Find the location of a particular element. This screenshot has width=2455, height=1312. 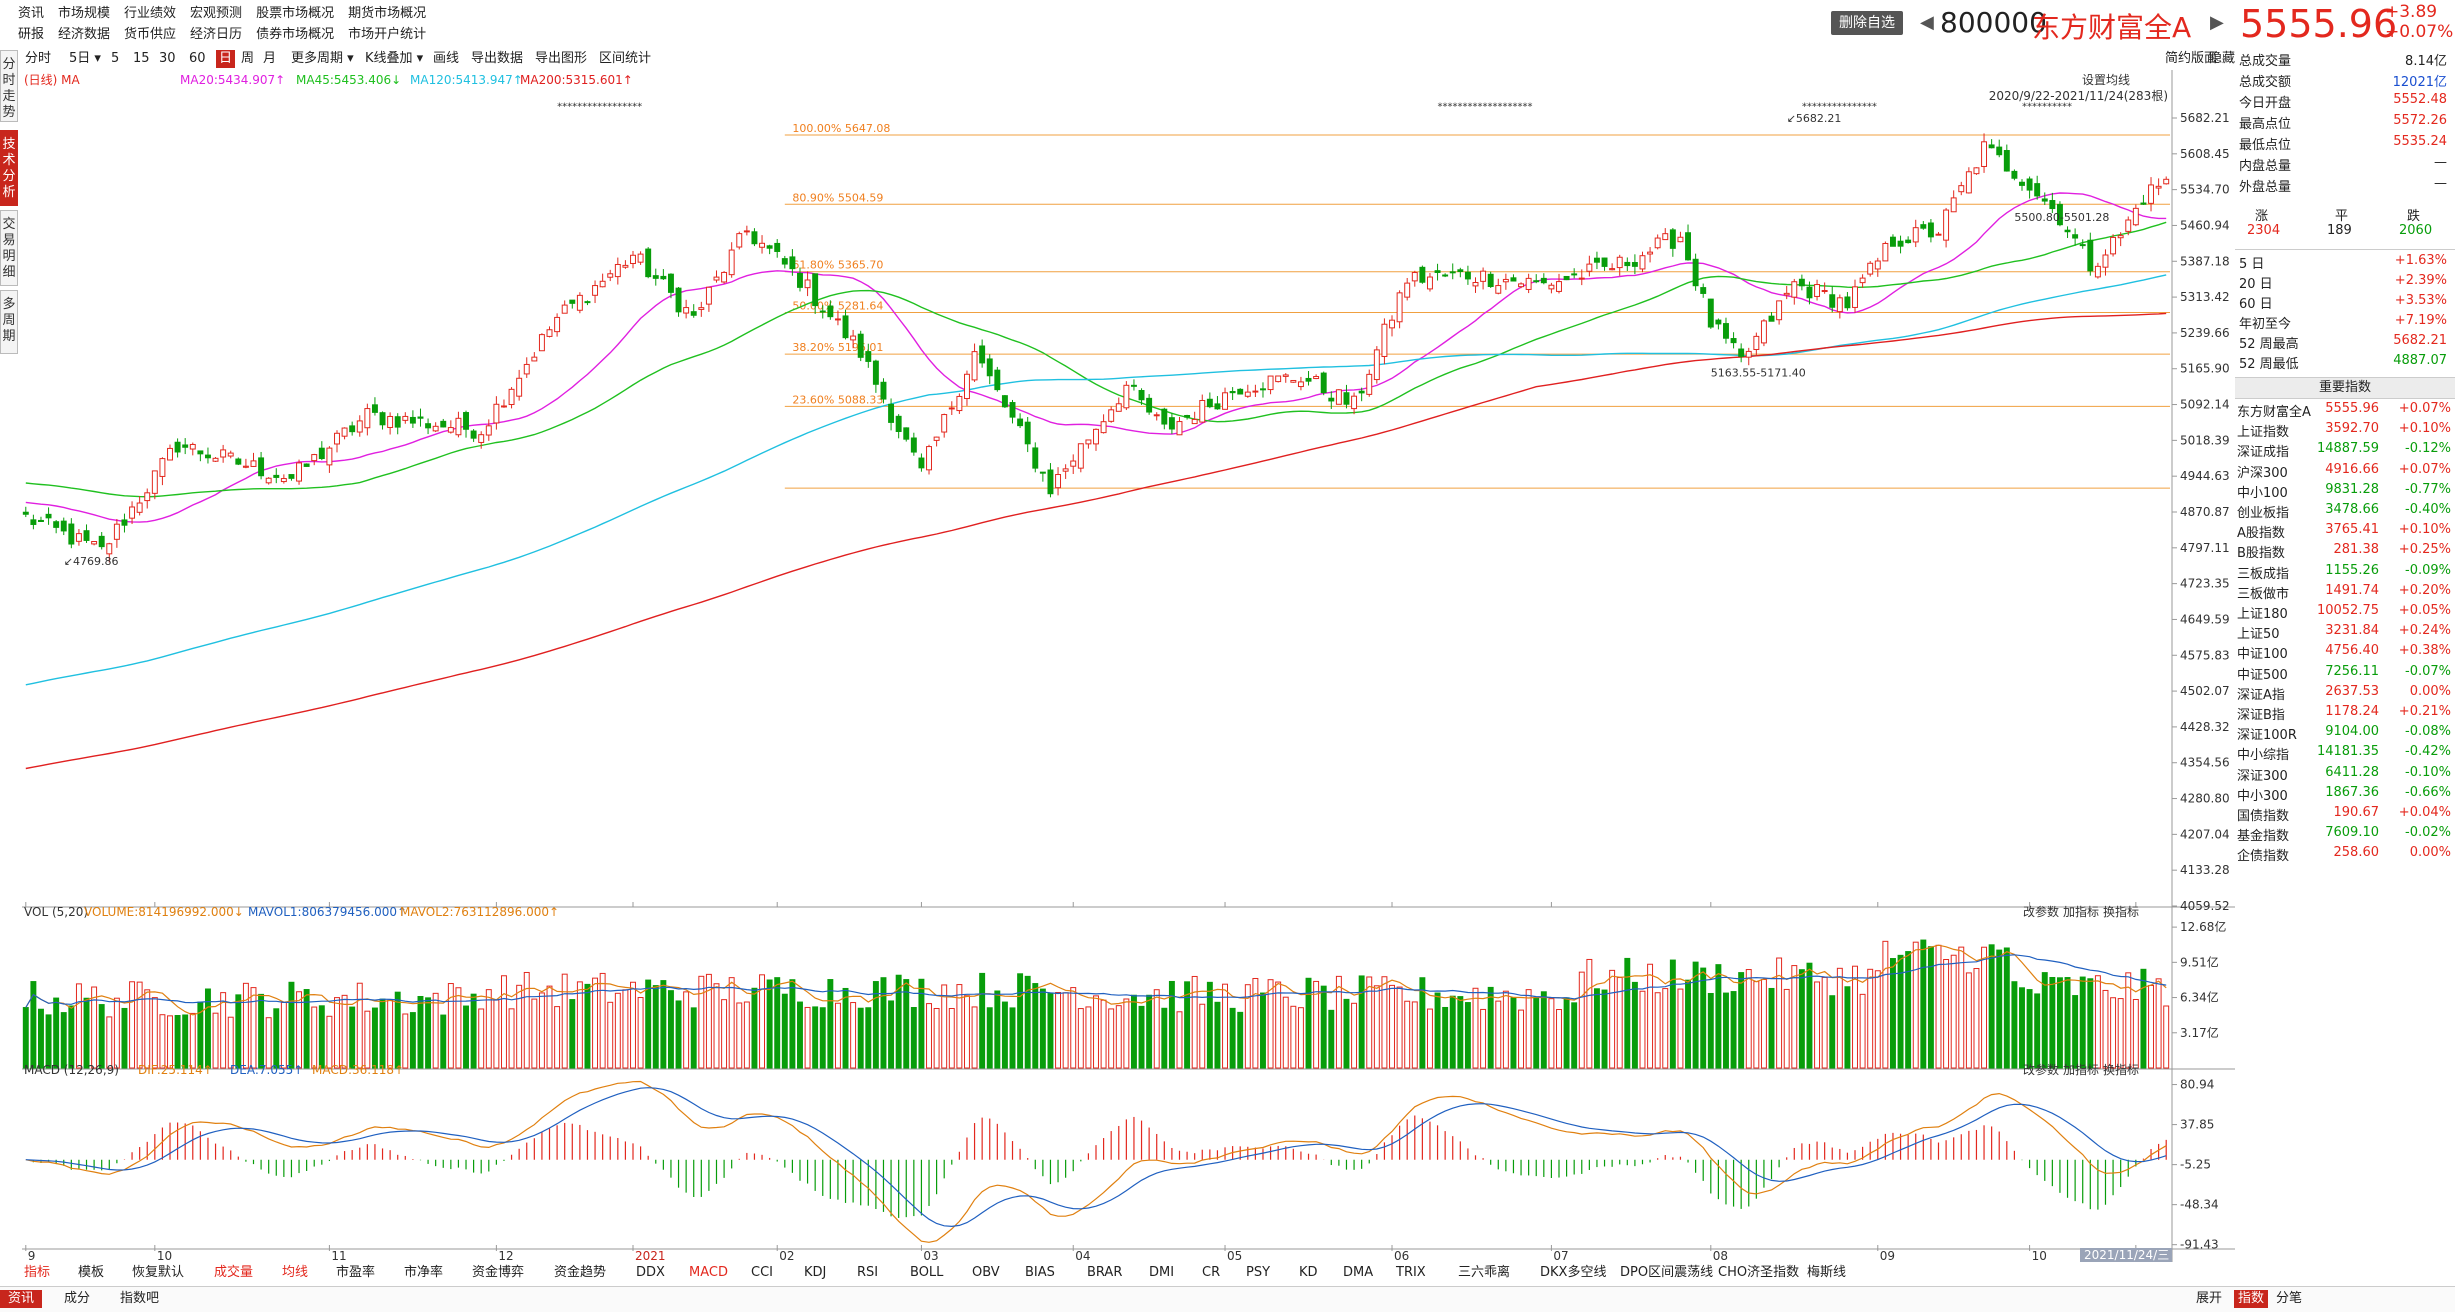

indicator-tab-12: KDJ is located at coordinates (815, 1272).